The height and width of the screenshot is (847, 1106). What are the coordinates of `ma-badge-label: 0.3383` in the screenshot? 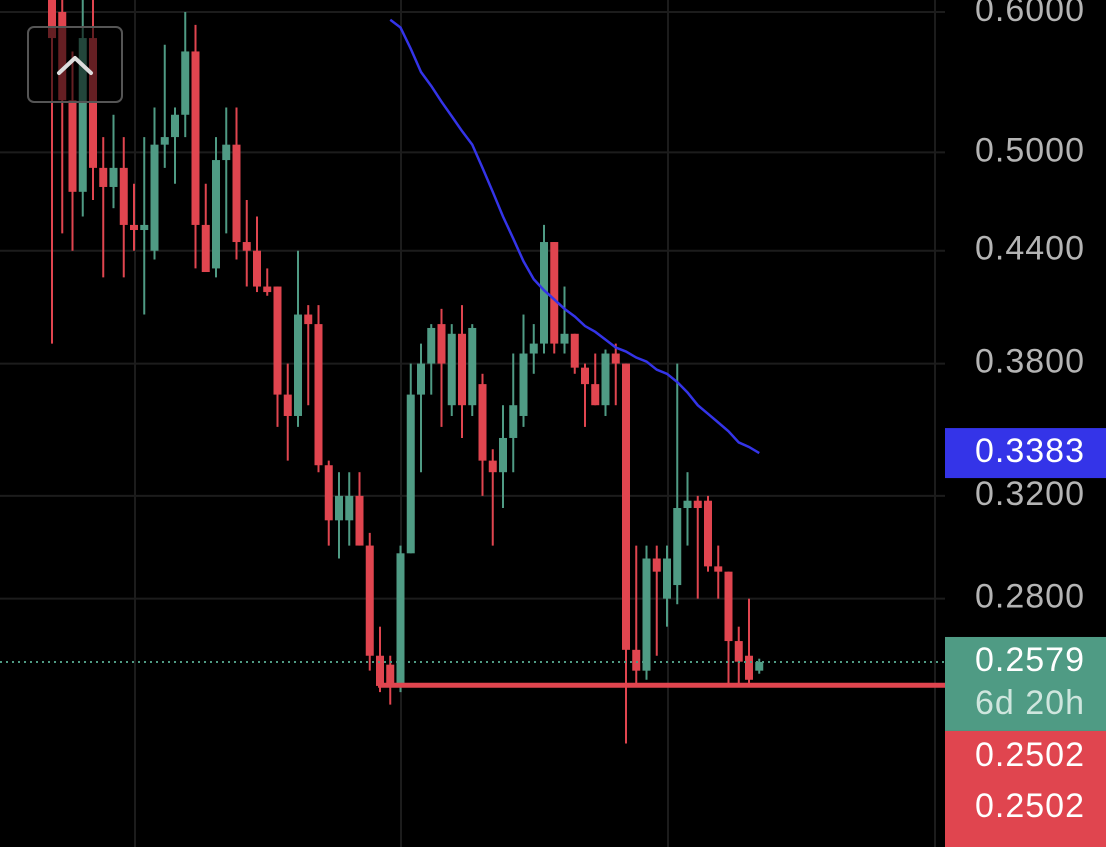 It's located at (1030, 451).